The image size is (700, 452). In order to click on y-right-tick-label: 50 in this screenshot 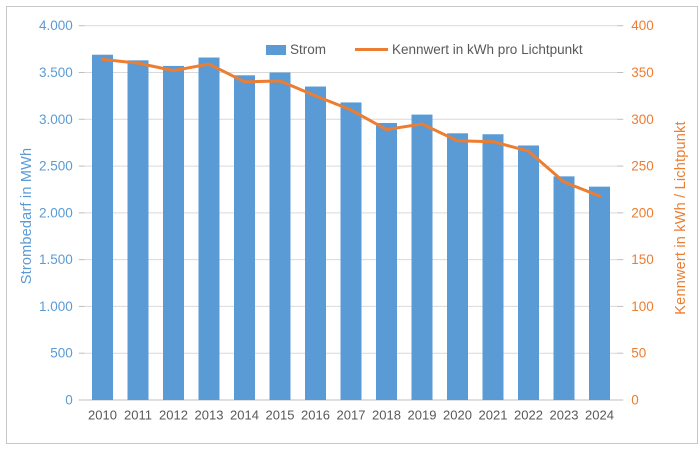, I will do `click(638, 353)`.